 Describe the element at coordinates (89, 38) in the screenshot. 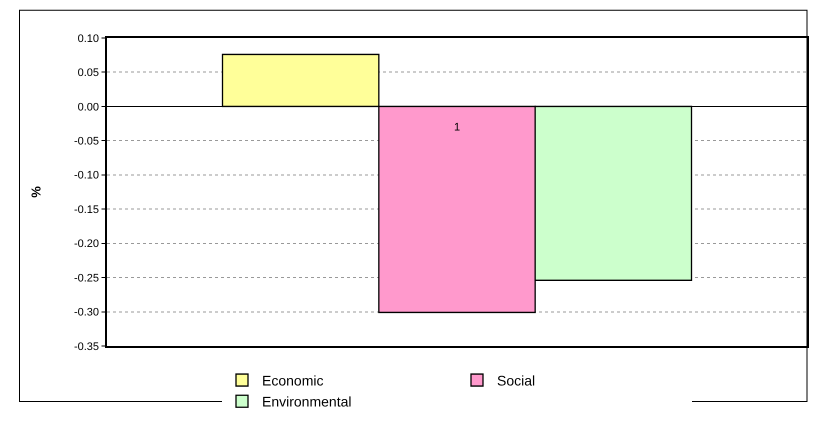

I see `y-tick-label: 0.10` at that location.